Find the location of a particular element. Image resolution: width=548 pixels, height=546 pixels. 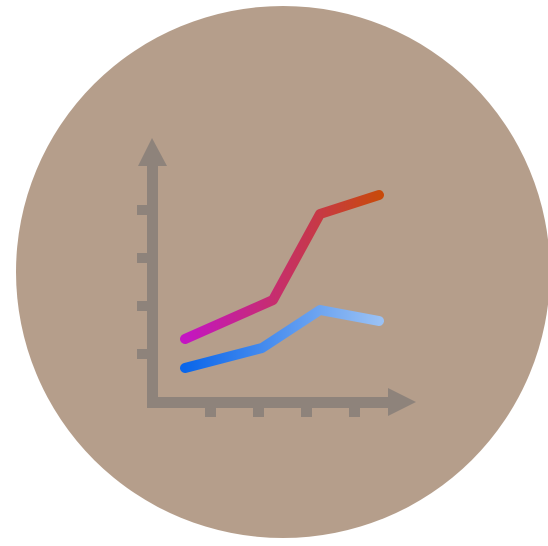

upper-trend-line is located at coordinates (282, 267).